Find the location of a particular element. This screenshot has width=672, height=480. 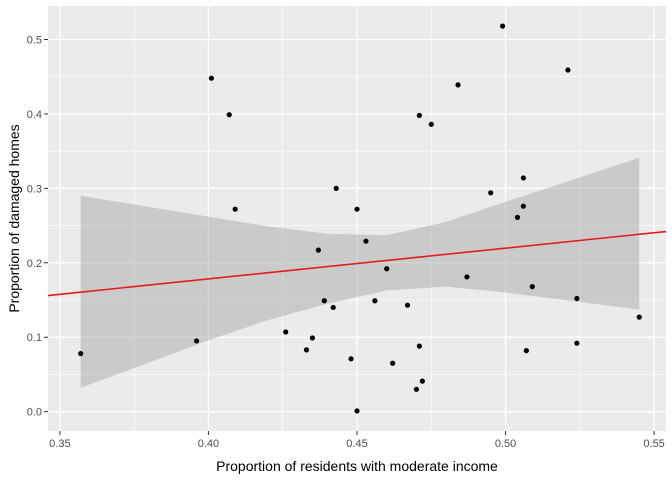

x-tick-label: 0.45 is located at coordinates (356, 444).